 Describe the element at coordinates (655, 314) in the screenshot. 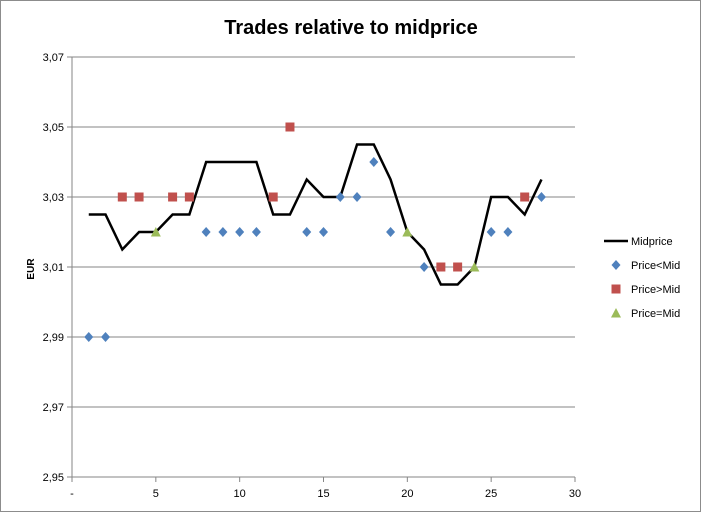

I see `legend-label: Price=Mid` at that location.